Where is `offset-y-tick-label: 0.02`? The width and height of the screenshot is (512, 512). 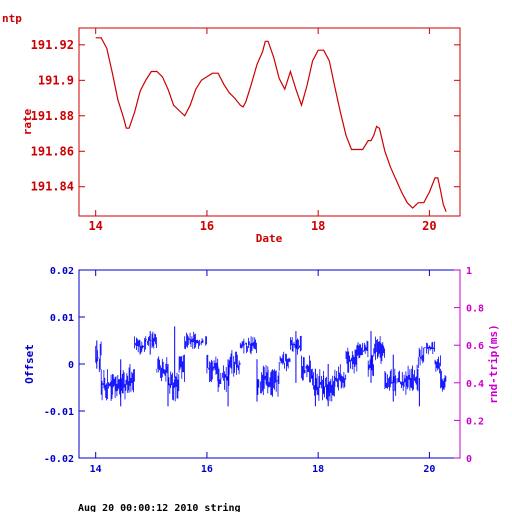 offset-y-tick-label: 0.02 is located at coordinates (62, 271).